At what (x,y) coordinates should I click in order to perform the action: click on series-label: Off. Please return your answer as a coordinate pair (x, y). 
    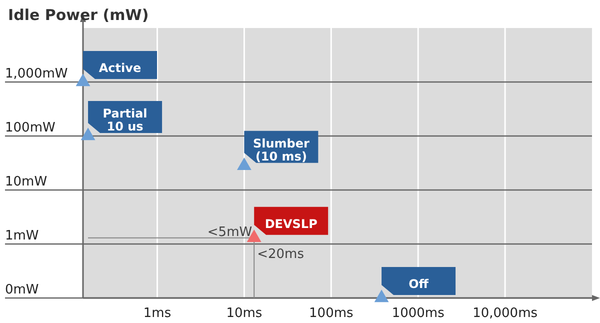
    Looking at the image, I should click on (418, 284).